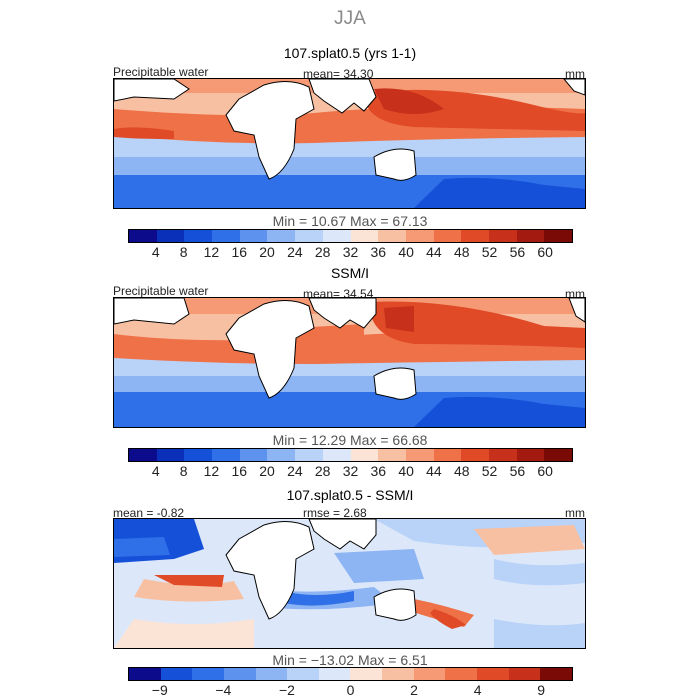 The image size is (700, 700). I want to click on panel1-mean-label: mean= 34.30, so click(338, 74).